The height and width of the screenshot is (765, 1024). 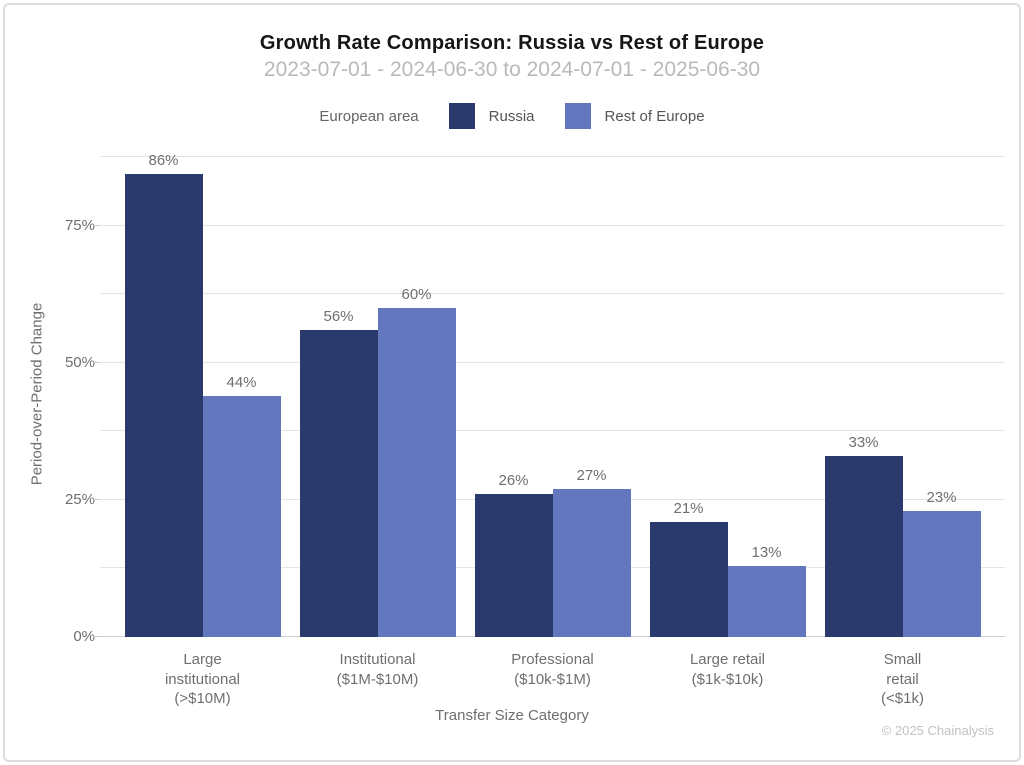 I want to click on bar-value-label: 23%, so click(x=941, y=497).